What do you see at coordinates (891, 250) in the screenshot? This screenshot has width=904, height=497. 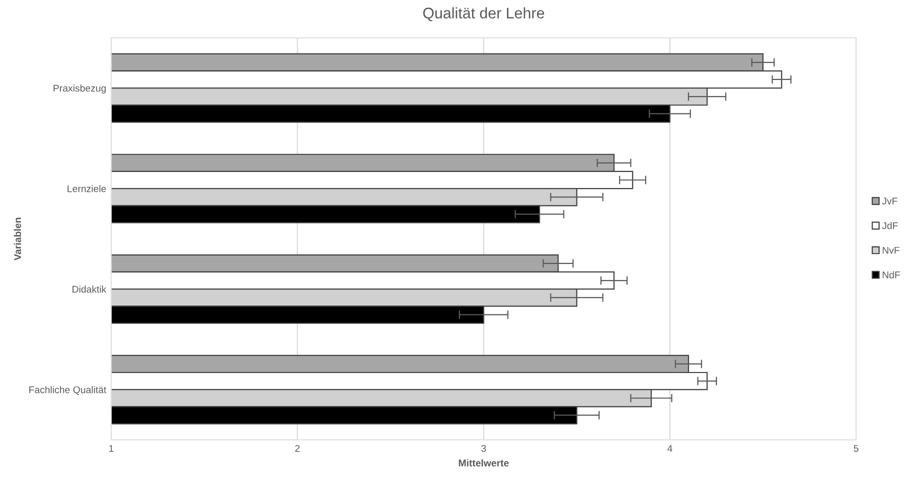 I see `legend-label: NvF` at bounding box center [891, 250].